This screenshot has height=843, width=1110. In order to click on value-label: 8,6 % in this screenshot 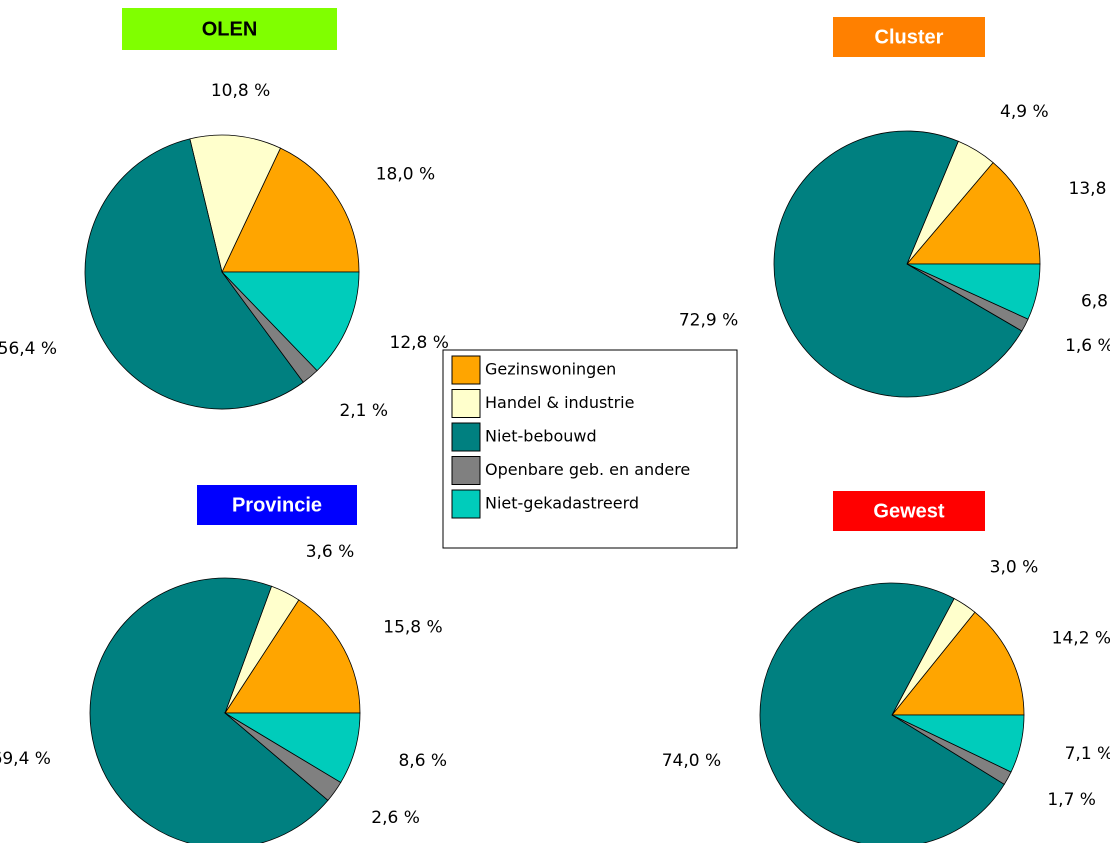, I will do `click(422, 761)`.